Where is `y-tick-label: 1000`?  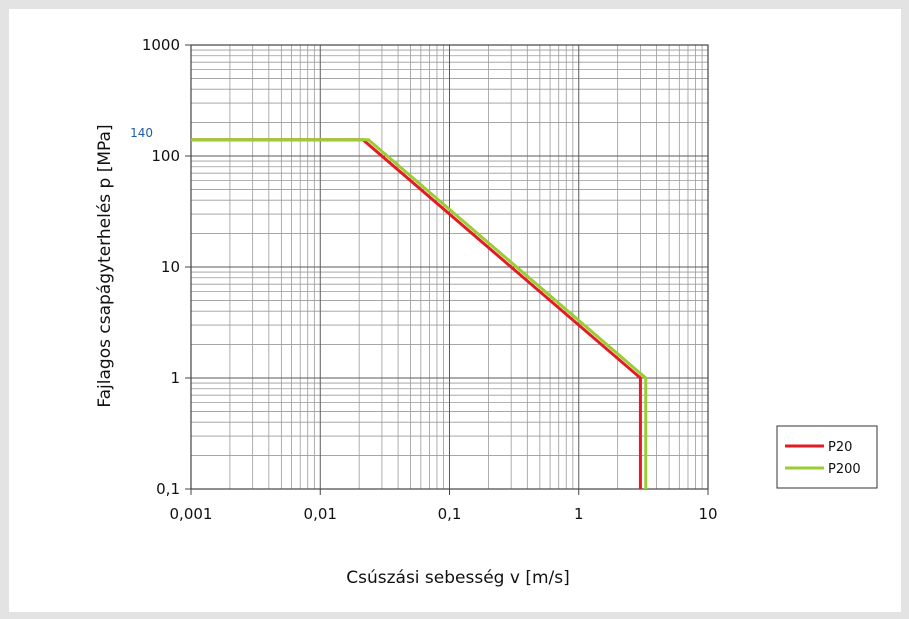 y-tick-label: 1000 is located at coordinates (161, 45).